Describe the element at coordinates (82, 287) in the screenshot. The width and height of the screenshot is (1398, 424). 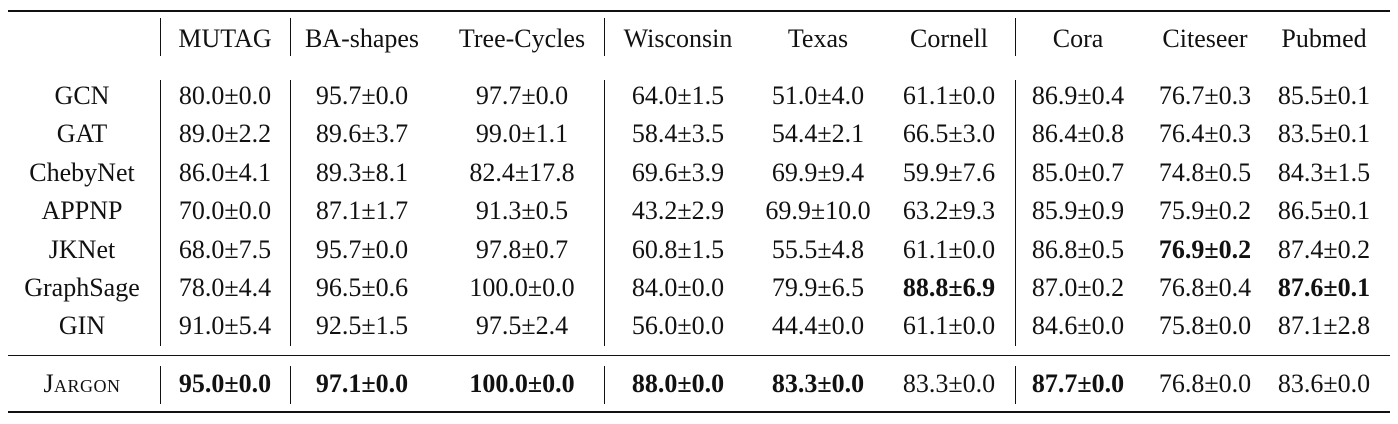
I see `row-label: GraphSage` at that location.